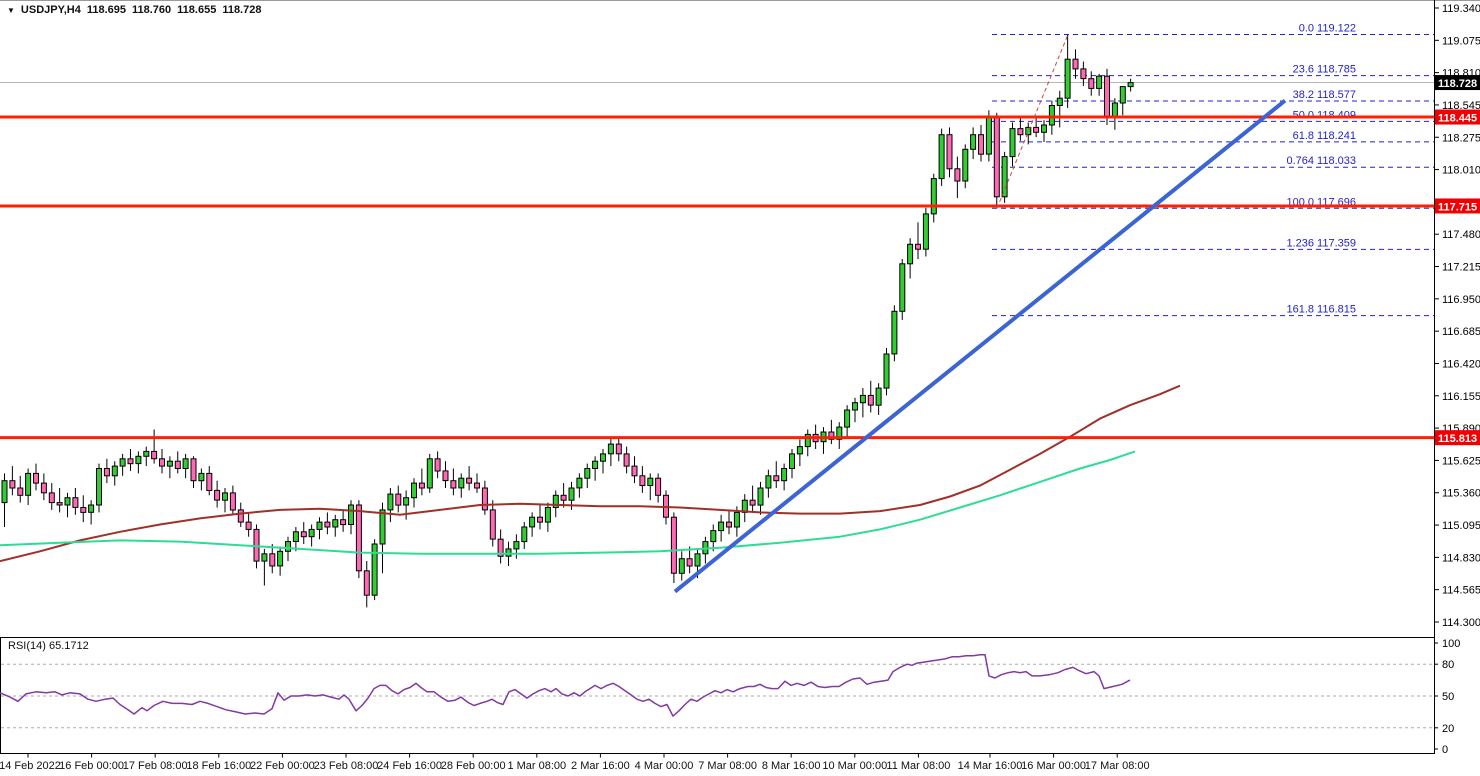  I want to click on date-axis-label: 8 Mar 16:00, so click(791, 766).